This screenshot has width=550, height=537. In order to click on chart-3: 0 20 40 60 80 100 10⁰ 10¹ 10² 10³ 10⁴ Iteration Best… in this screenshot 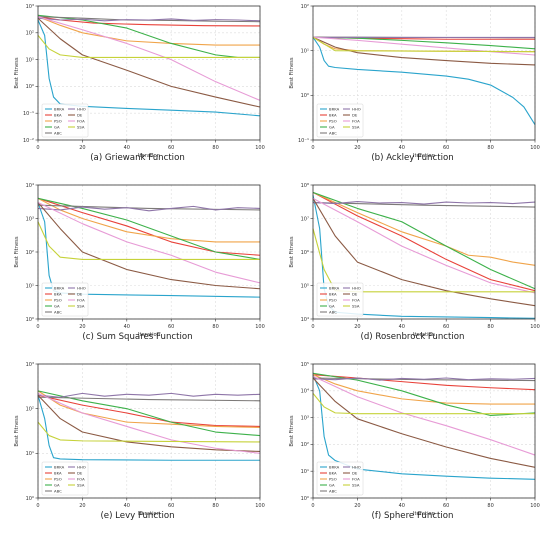, I will do `click(139, 260)`.